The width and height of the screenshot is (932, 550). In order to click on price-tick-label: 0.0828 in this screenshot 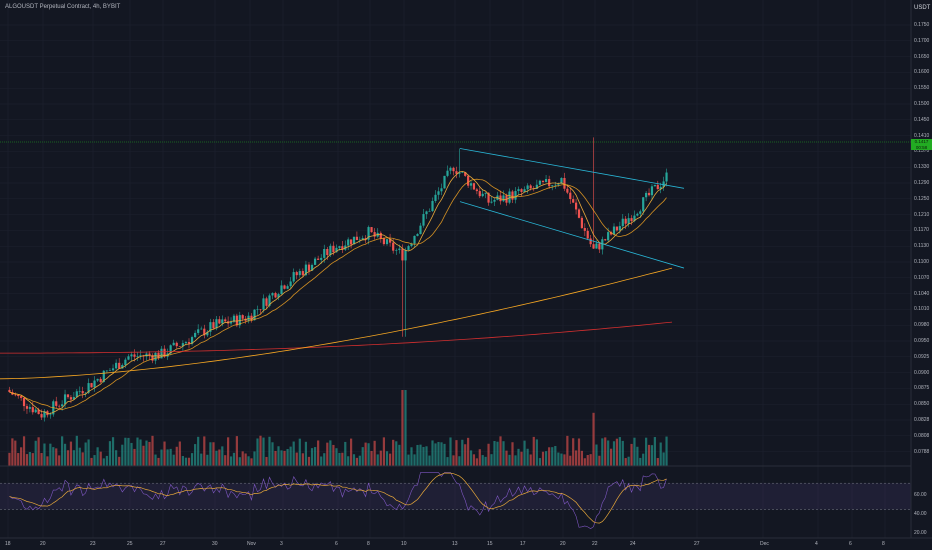, I will do `click(922, 420)`.